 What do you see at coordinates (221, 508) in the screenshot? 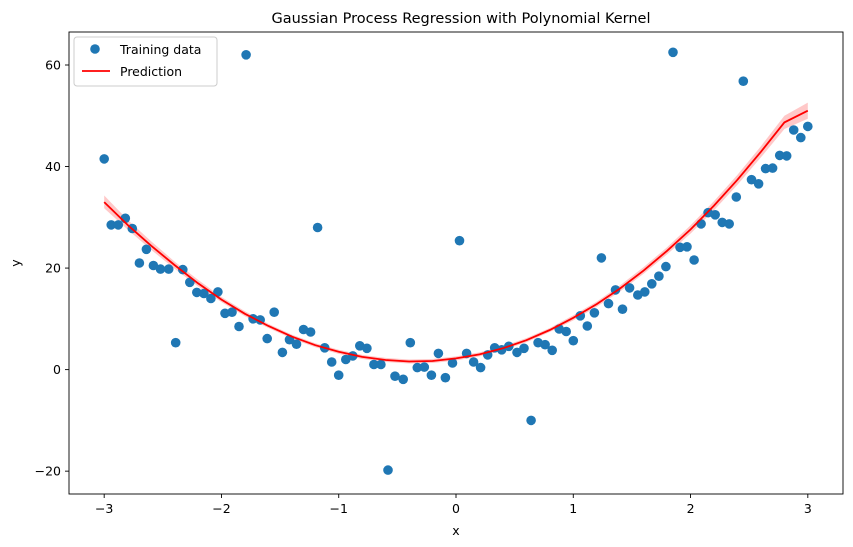
I see `x-tick-label: −2` at bounding box center [221, 508].